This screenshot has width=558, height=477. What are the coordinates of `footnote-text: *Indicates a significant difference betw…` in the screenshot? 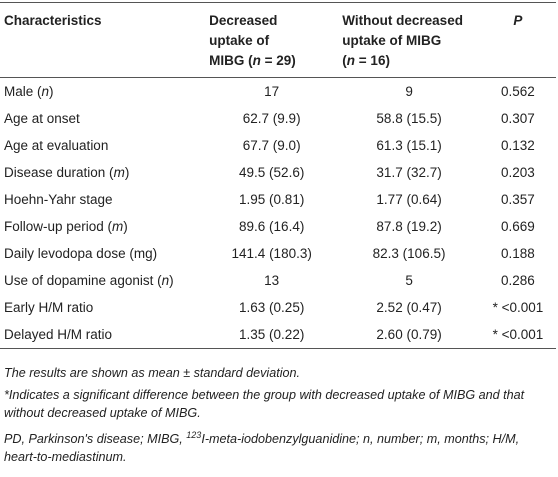 It's located at (264, 404).